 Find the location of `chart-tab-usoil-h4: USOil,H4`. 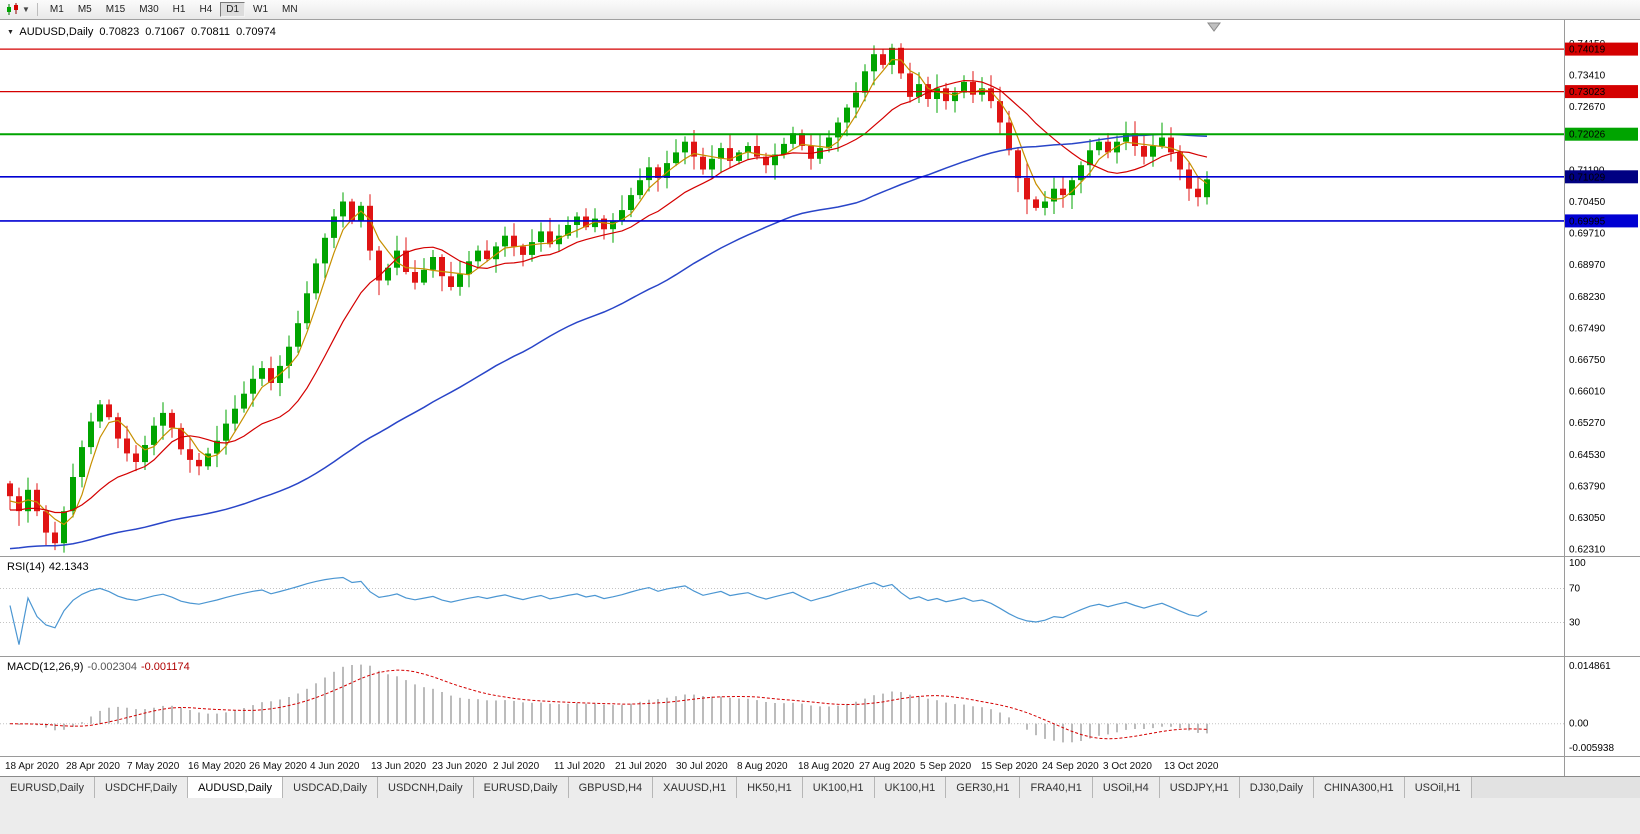

chart-tab-usoil-h4: USOil,H4 is located at coordinates (1126, 787).